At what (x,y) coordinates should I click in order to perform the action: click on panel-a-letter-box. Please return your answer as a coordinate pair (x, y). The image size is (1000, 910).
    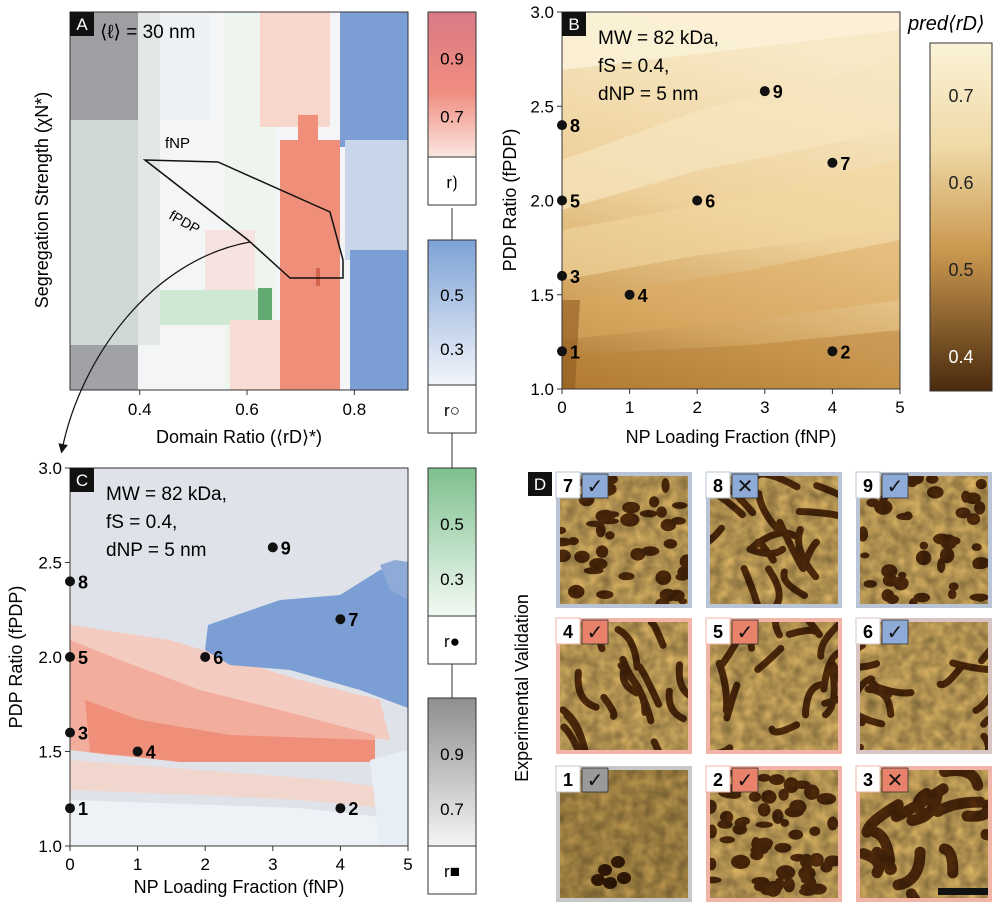
    Looking at the image, I should click on (82, 24).